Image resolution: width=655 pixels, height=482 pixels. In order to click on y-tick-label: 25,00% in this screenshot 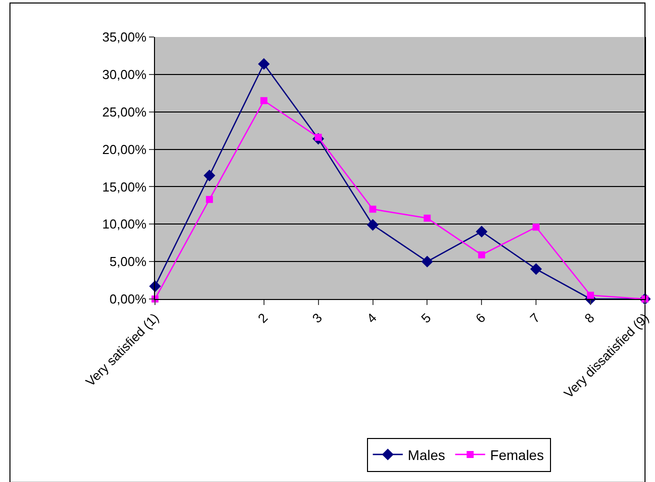, I will do `click(124, 112)`.